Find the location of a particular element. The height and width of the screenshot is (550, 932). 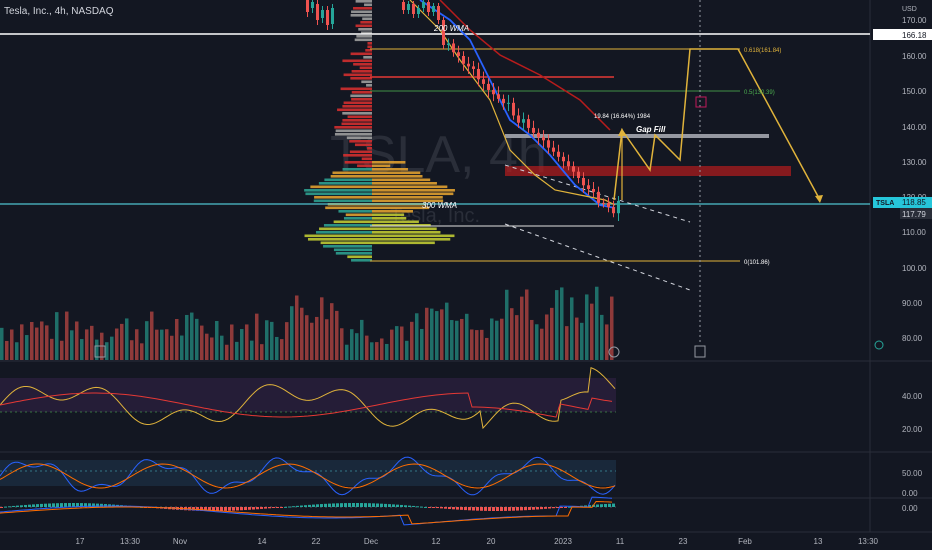

fib-0-label: 0(101.86) is located at coordinates (757, 263).